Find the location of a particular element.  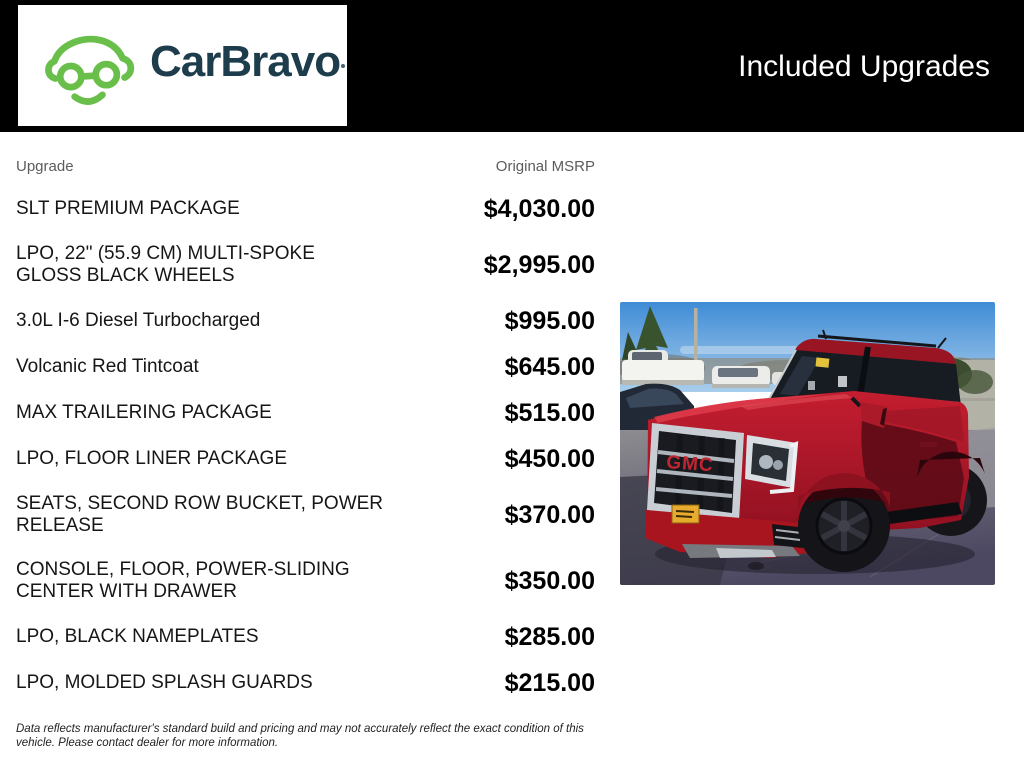

upgrade-price: $350.00 is located at coordinates (549, 581).